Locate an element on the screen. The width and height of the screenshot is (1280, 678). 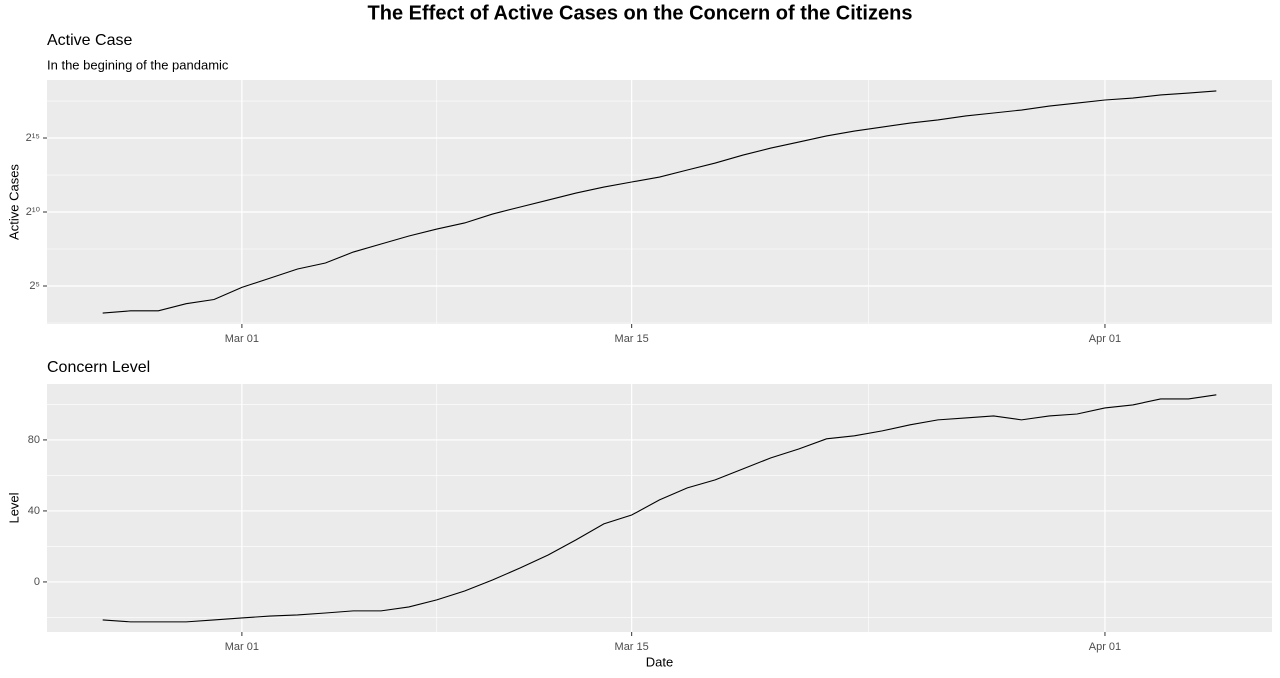
y-tick-label: 2¹⁵ is located at coordinates (33, 138).